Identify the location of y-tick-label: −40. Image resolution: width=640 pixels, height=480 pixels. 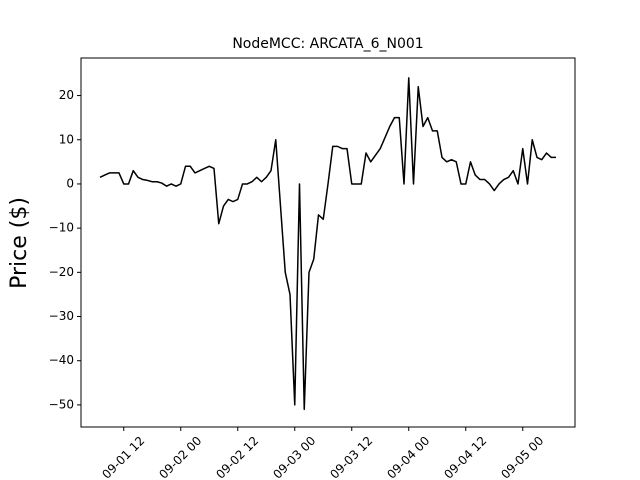
(61, 360).